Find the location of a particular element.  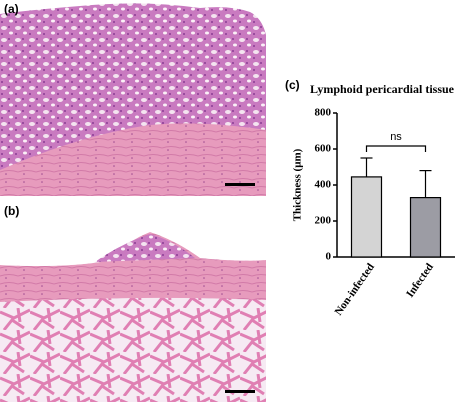

panel-label: (a) is located at coordinates (11, 9).